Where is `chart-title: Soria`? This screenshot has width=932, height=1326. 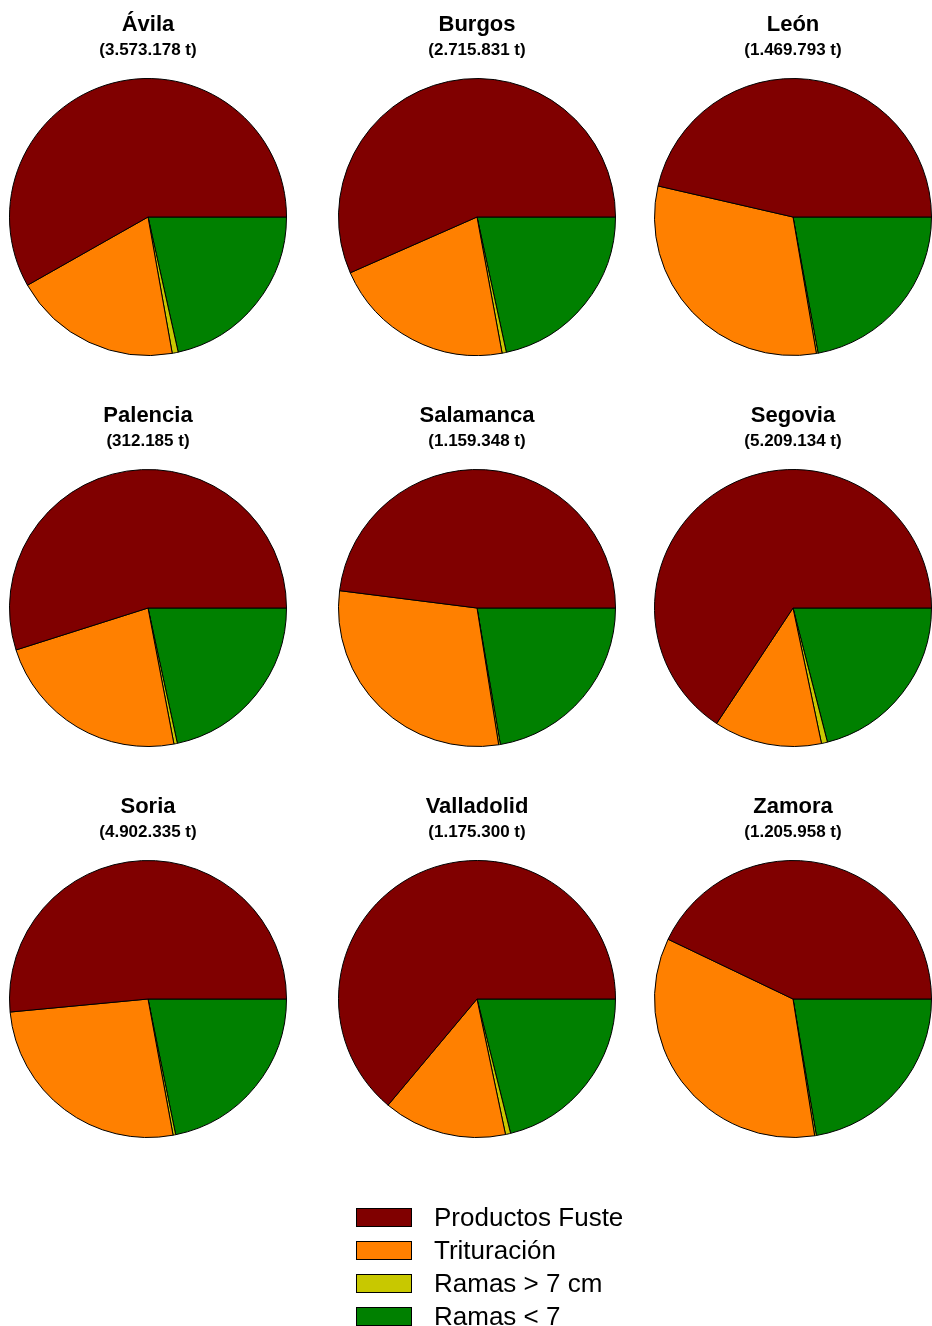
chart-title: Soria is located at coordinates (148, 806).